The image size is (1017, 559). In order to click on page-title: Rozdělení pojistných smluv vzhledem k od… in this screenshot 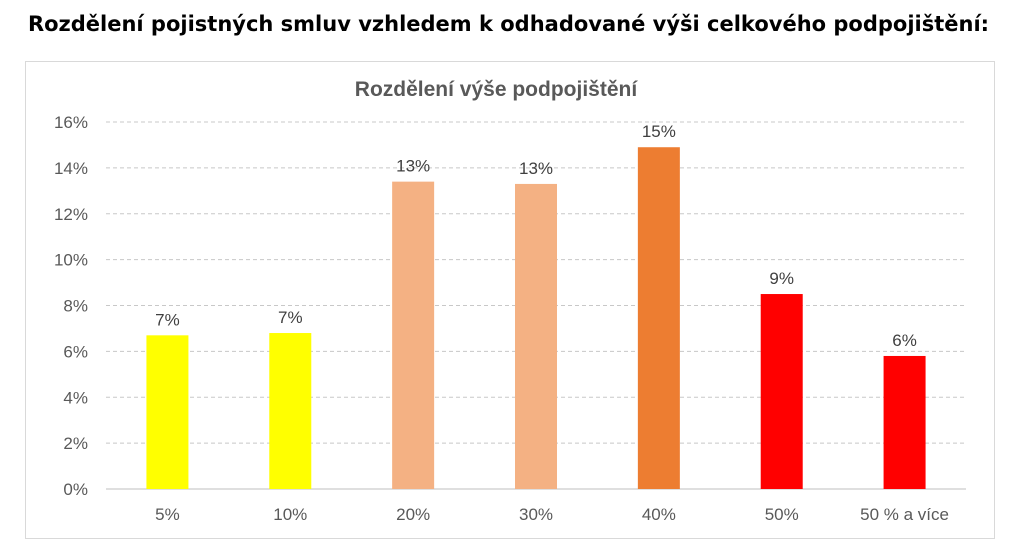, I will do `click(508, 24)`.